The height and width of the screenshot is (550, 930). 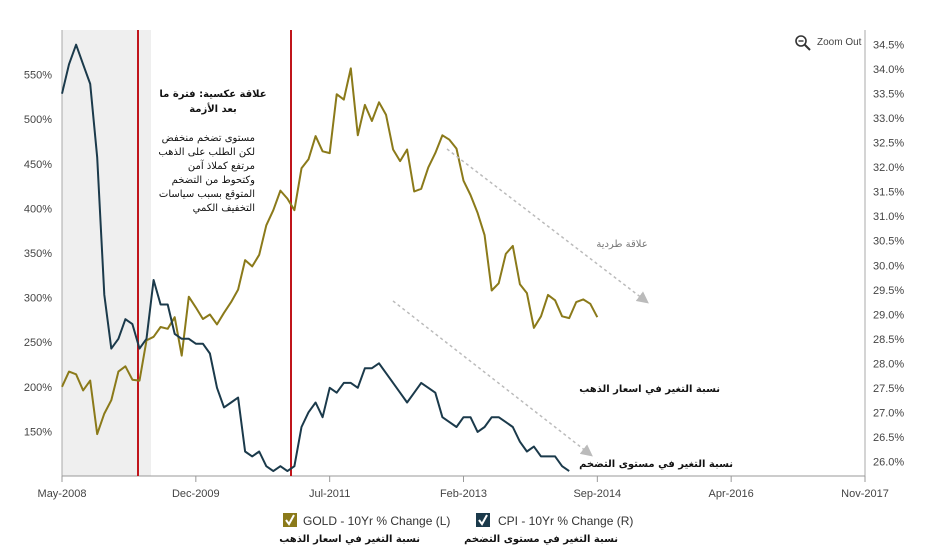 What do you see at coordinates (38, 299) in the screenshot?
I see `y-left-tick-label: 300%` at bounding box center [38, 299].